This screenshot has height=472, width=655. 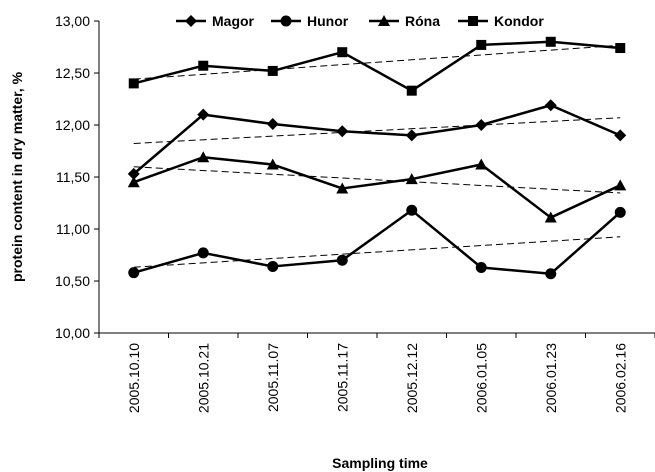 I want to click on x-tick-label: 2005.11.17, so click(x=342, y=377).